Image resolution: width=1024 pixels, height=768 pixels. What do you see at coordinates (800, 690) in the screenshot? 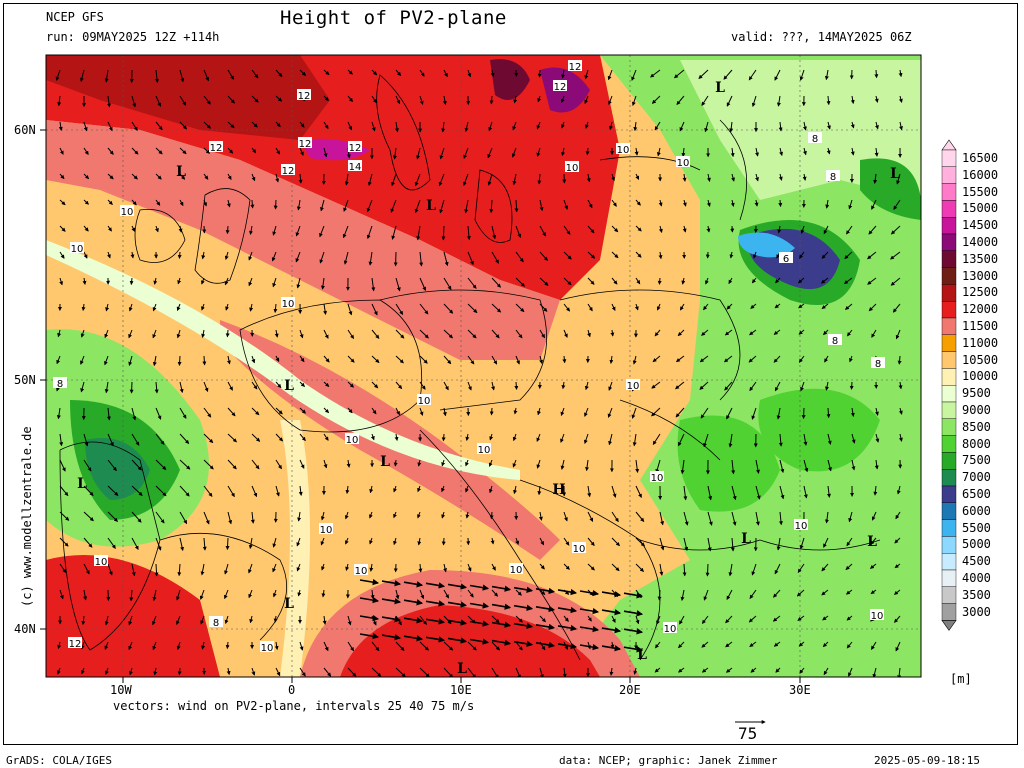
I see `lon-label-30e: 30E` at bounding box center [800, 690].